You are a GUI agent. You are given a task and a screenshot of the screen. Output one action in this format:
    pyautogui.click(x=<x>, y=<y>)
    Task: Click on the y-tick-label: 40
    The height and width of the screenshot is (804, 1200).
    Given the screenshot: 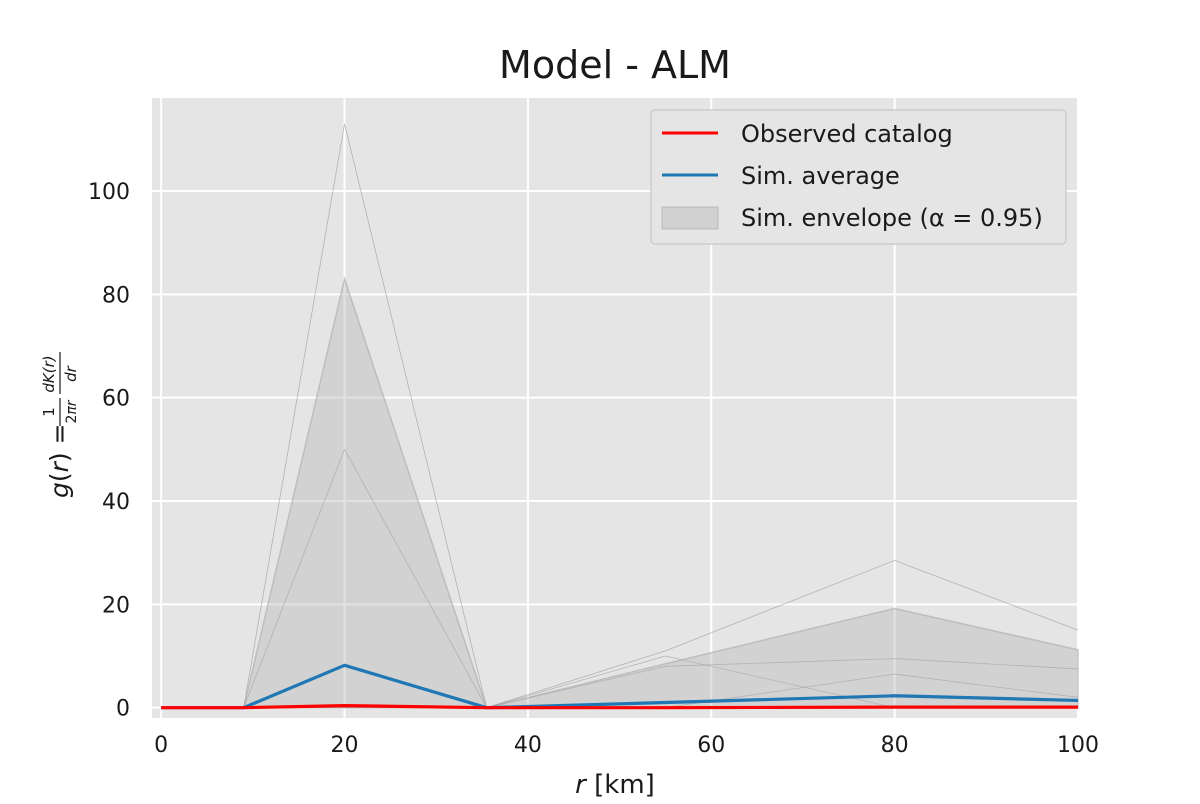 What is the action you would take?
    pyautogui.click(x=116, y=502)
    